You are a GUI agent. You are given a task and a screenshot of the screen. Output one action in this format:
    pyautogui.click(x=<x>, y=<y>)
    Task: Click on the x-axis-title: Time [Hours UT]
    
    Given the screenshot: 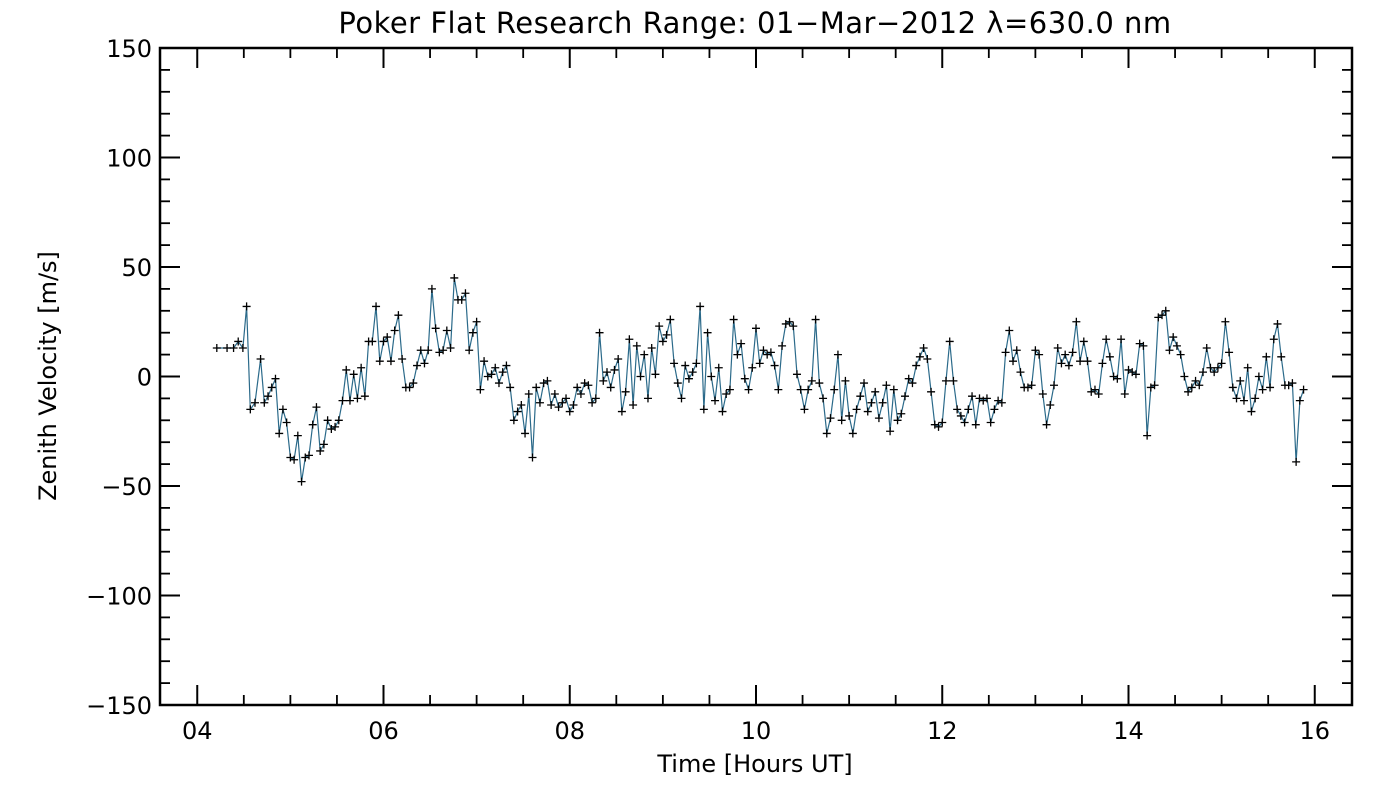 What is the action you would take?
    pyautogui.click(x=754, y=764)
    